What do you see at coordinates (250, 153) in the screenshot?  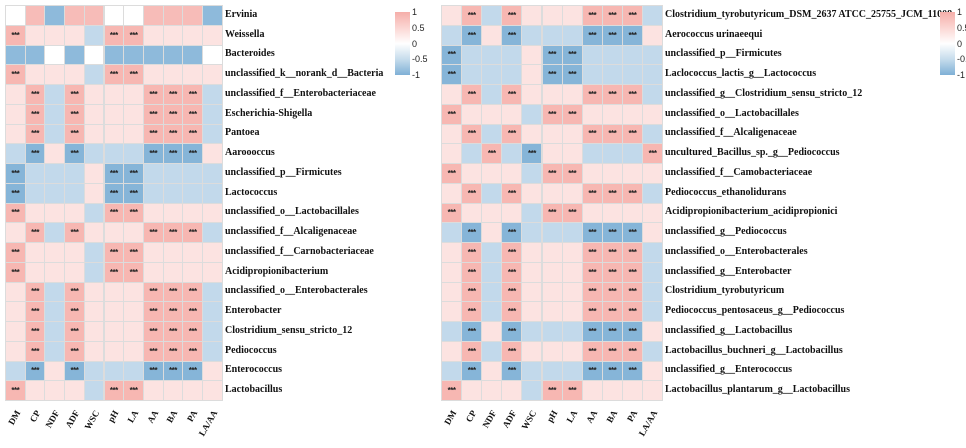 I see `row-label: Aaroooccus` at bounding box center [250, 153].